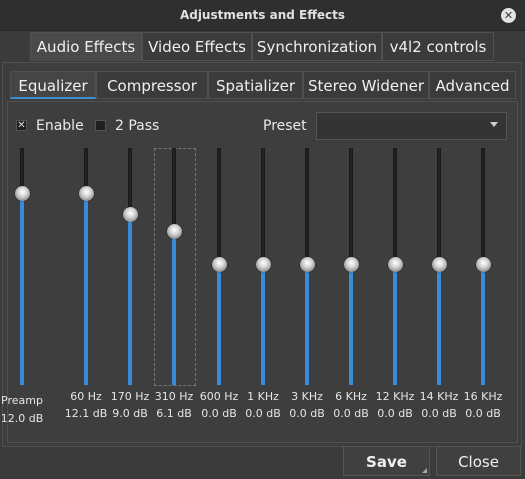 Image resolution: width=525 pixels, height=479 pixels. I want to click on preset-dropdown, so click(411, 126).